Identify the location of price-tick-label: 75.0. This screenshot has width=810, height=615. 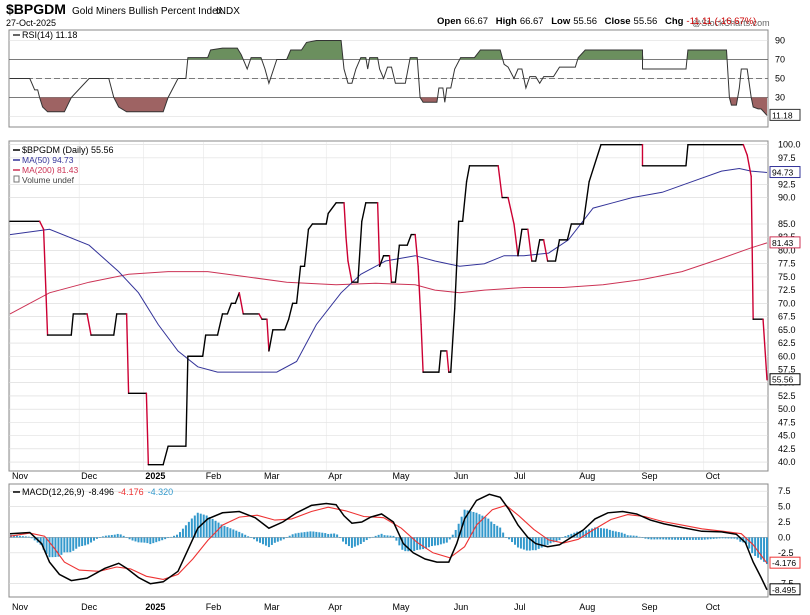
(787, 277).